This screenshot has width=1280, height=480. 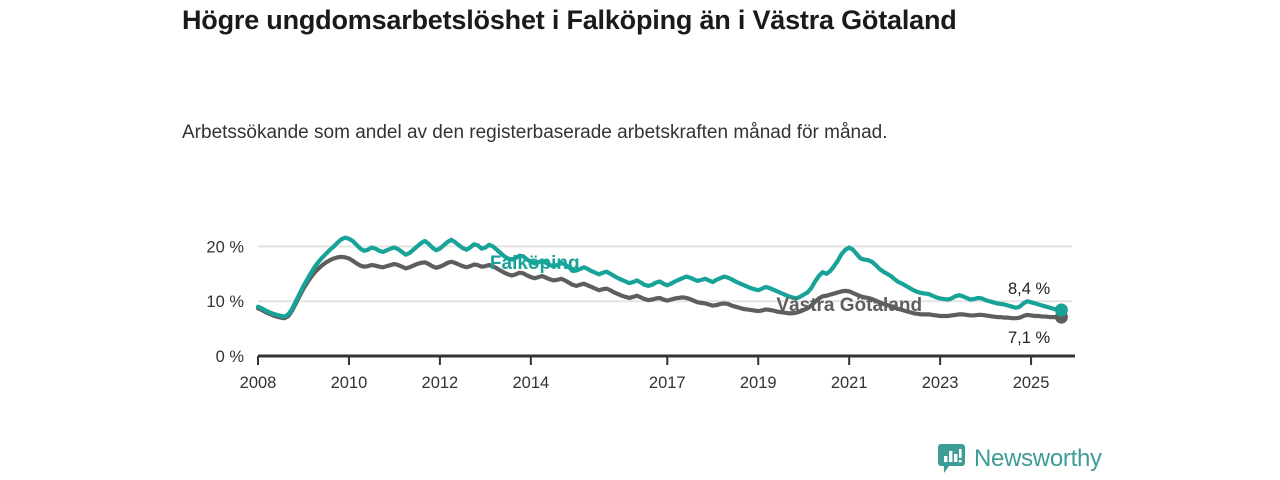 I want to click on x-tick-label: 2019, so click(x=758, y=383).